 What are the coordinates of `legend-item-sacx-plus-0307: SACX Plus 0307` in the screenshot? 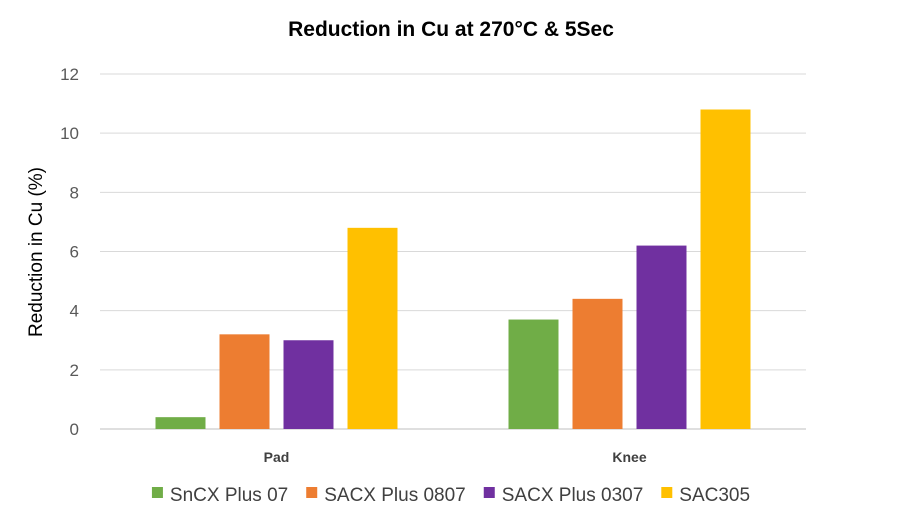 It's located at (563, 495).